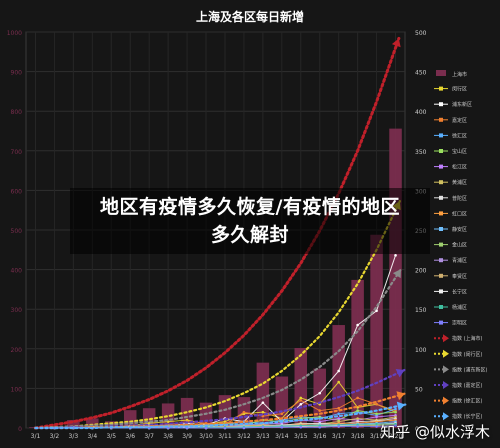  What do you see at coordinates (74, 436) in the screenshot?
I see `x-tick-label: 3/3` at bounding box center [74, 436].